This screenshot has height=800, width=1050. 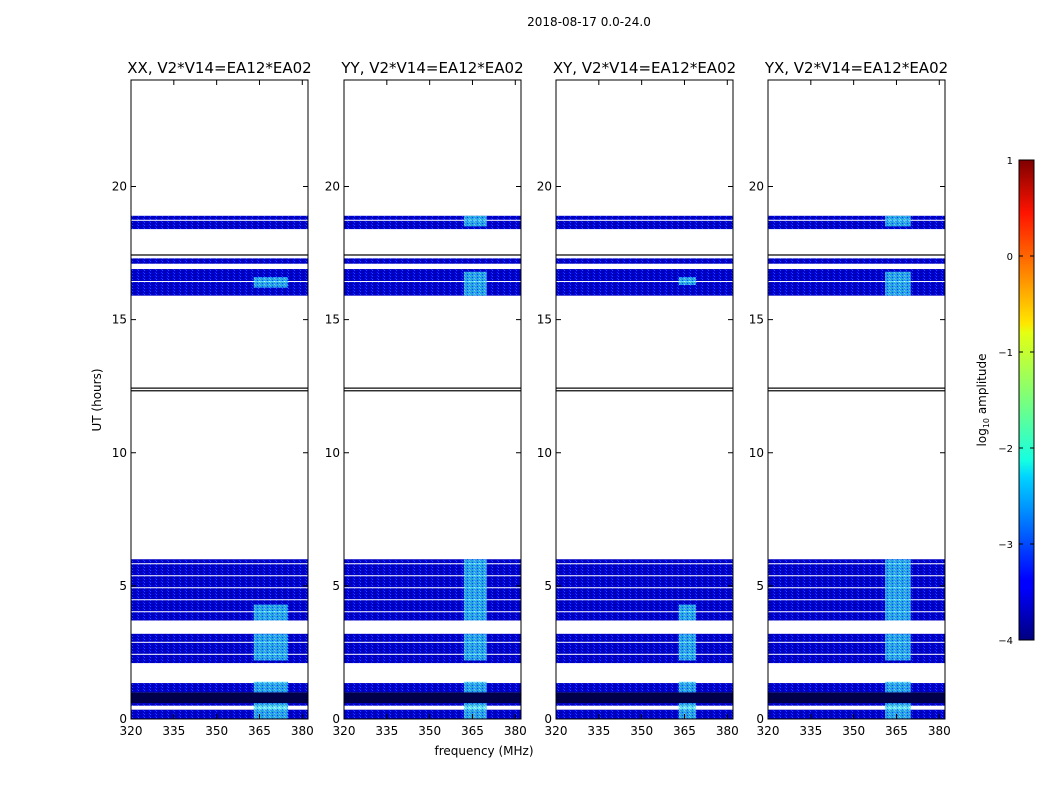 What do you see at coordinates (1005, 545) in the screenshot?
I see `colorbar-tick-label: −3` at bounding box center [1005, 545].